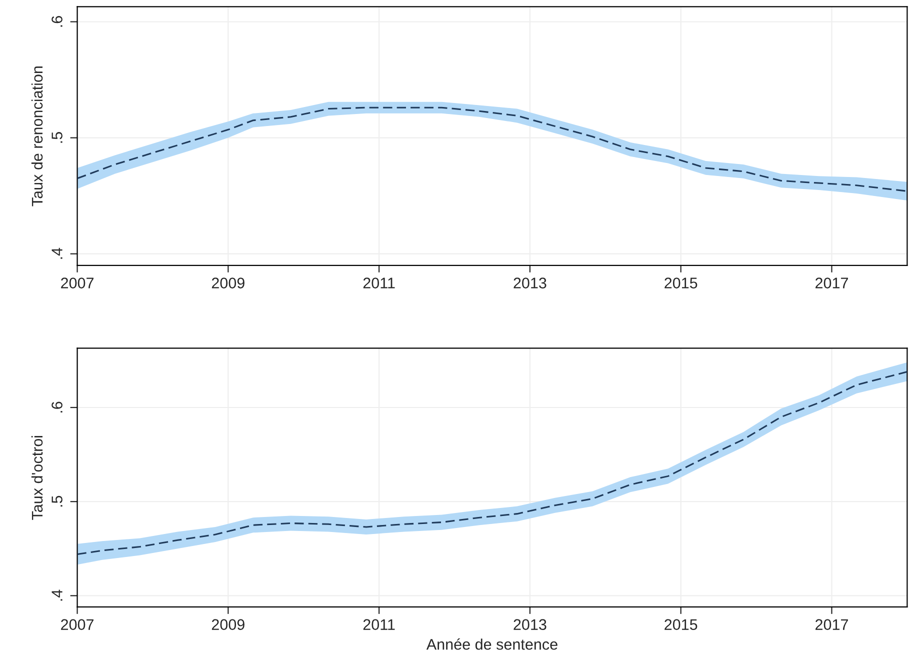 The width and height of the screenshot is (909, 667). Describe the element at coordinates (37, 478) in the screenshot. I see `y-axis-title: Taux d'octroi` at that location.